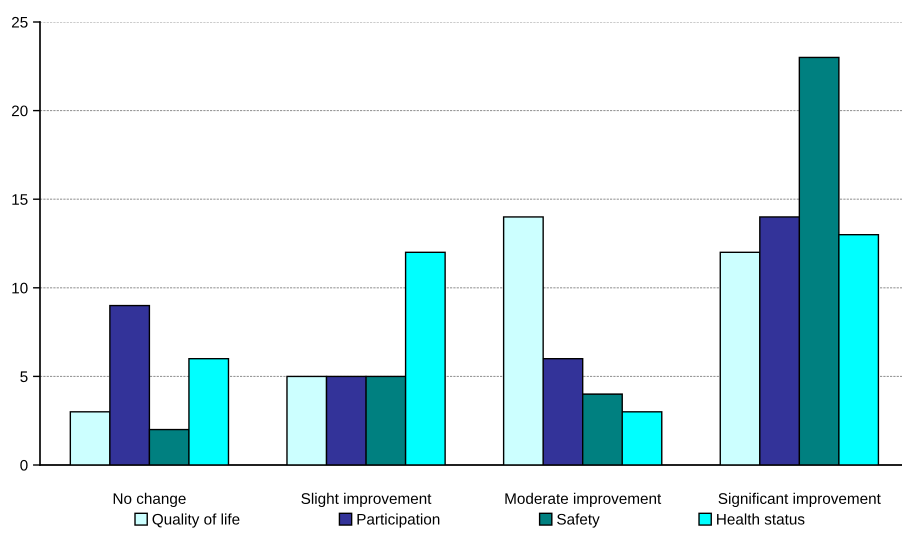  What do you see at coordinates (578, 520) in the screenshot?
I see `legend-label: Safety` at bounding box center [578, 520].